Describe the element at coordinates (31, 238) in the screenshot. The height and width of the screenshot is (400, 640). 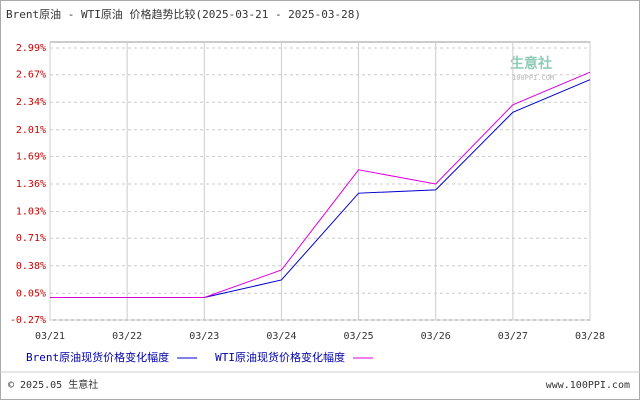
I see `y-tick-label: 0.71%` at that location.